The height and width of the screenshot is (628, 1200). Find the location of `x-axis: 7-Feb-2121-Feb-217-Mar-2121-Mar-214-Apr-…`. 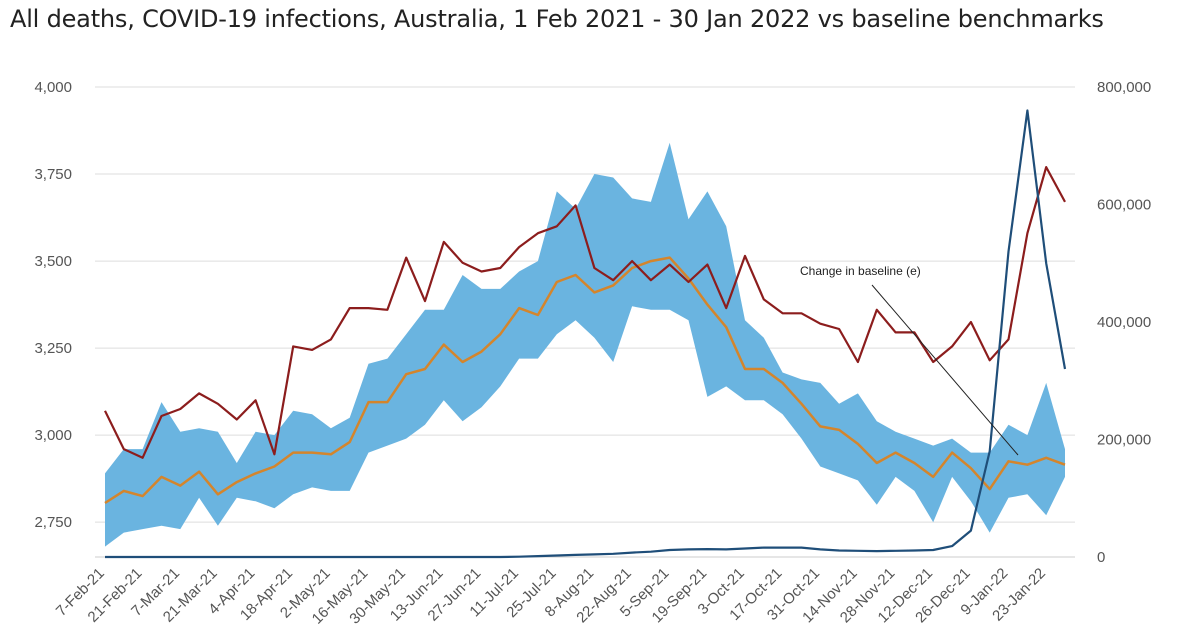

x-axis: 7-Feb-2121-Feb-217-Mar-2121-Mar-214-Apr-… is located at coordinates (551, 596).